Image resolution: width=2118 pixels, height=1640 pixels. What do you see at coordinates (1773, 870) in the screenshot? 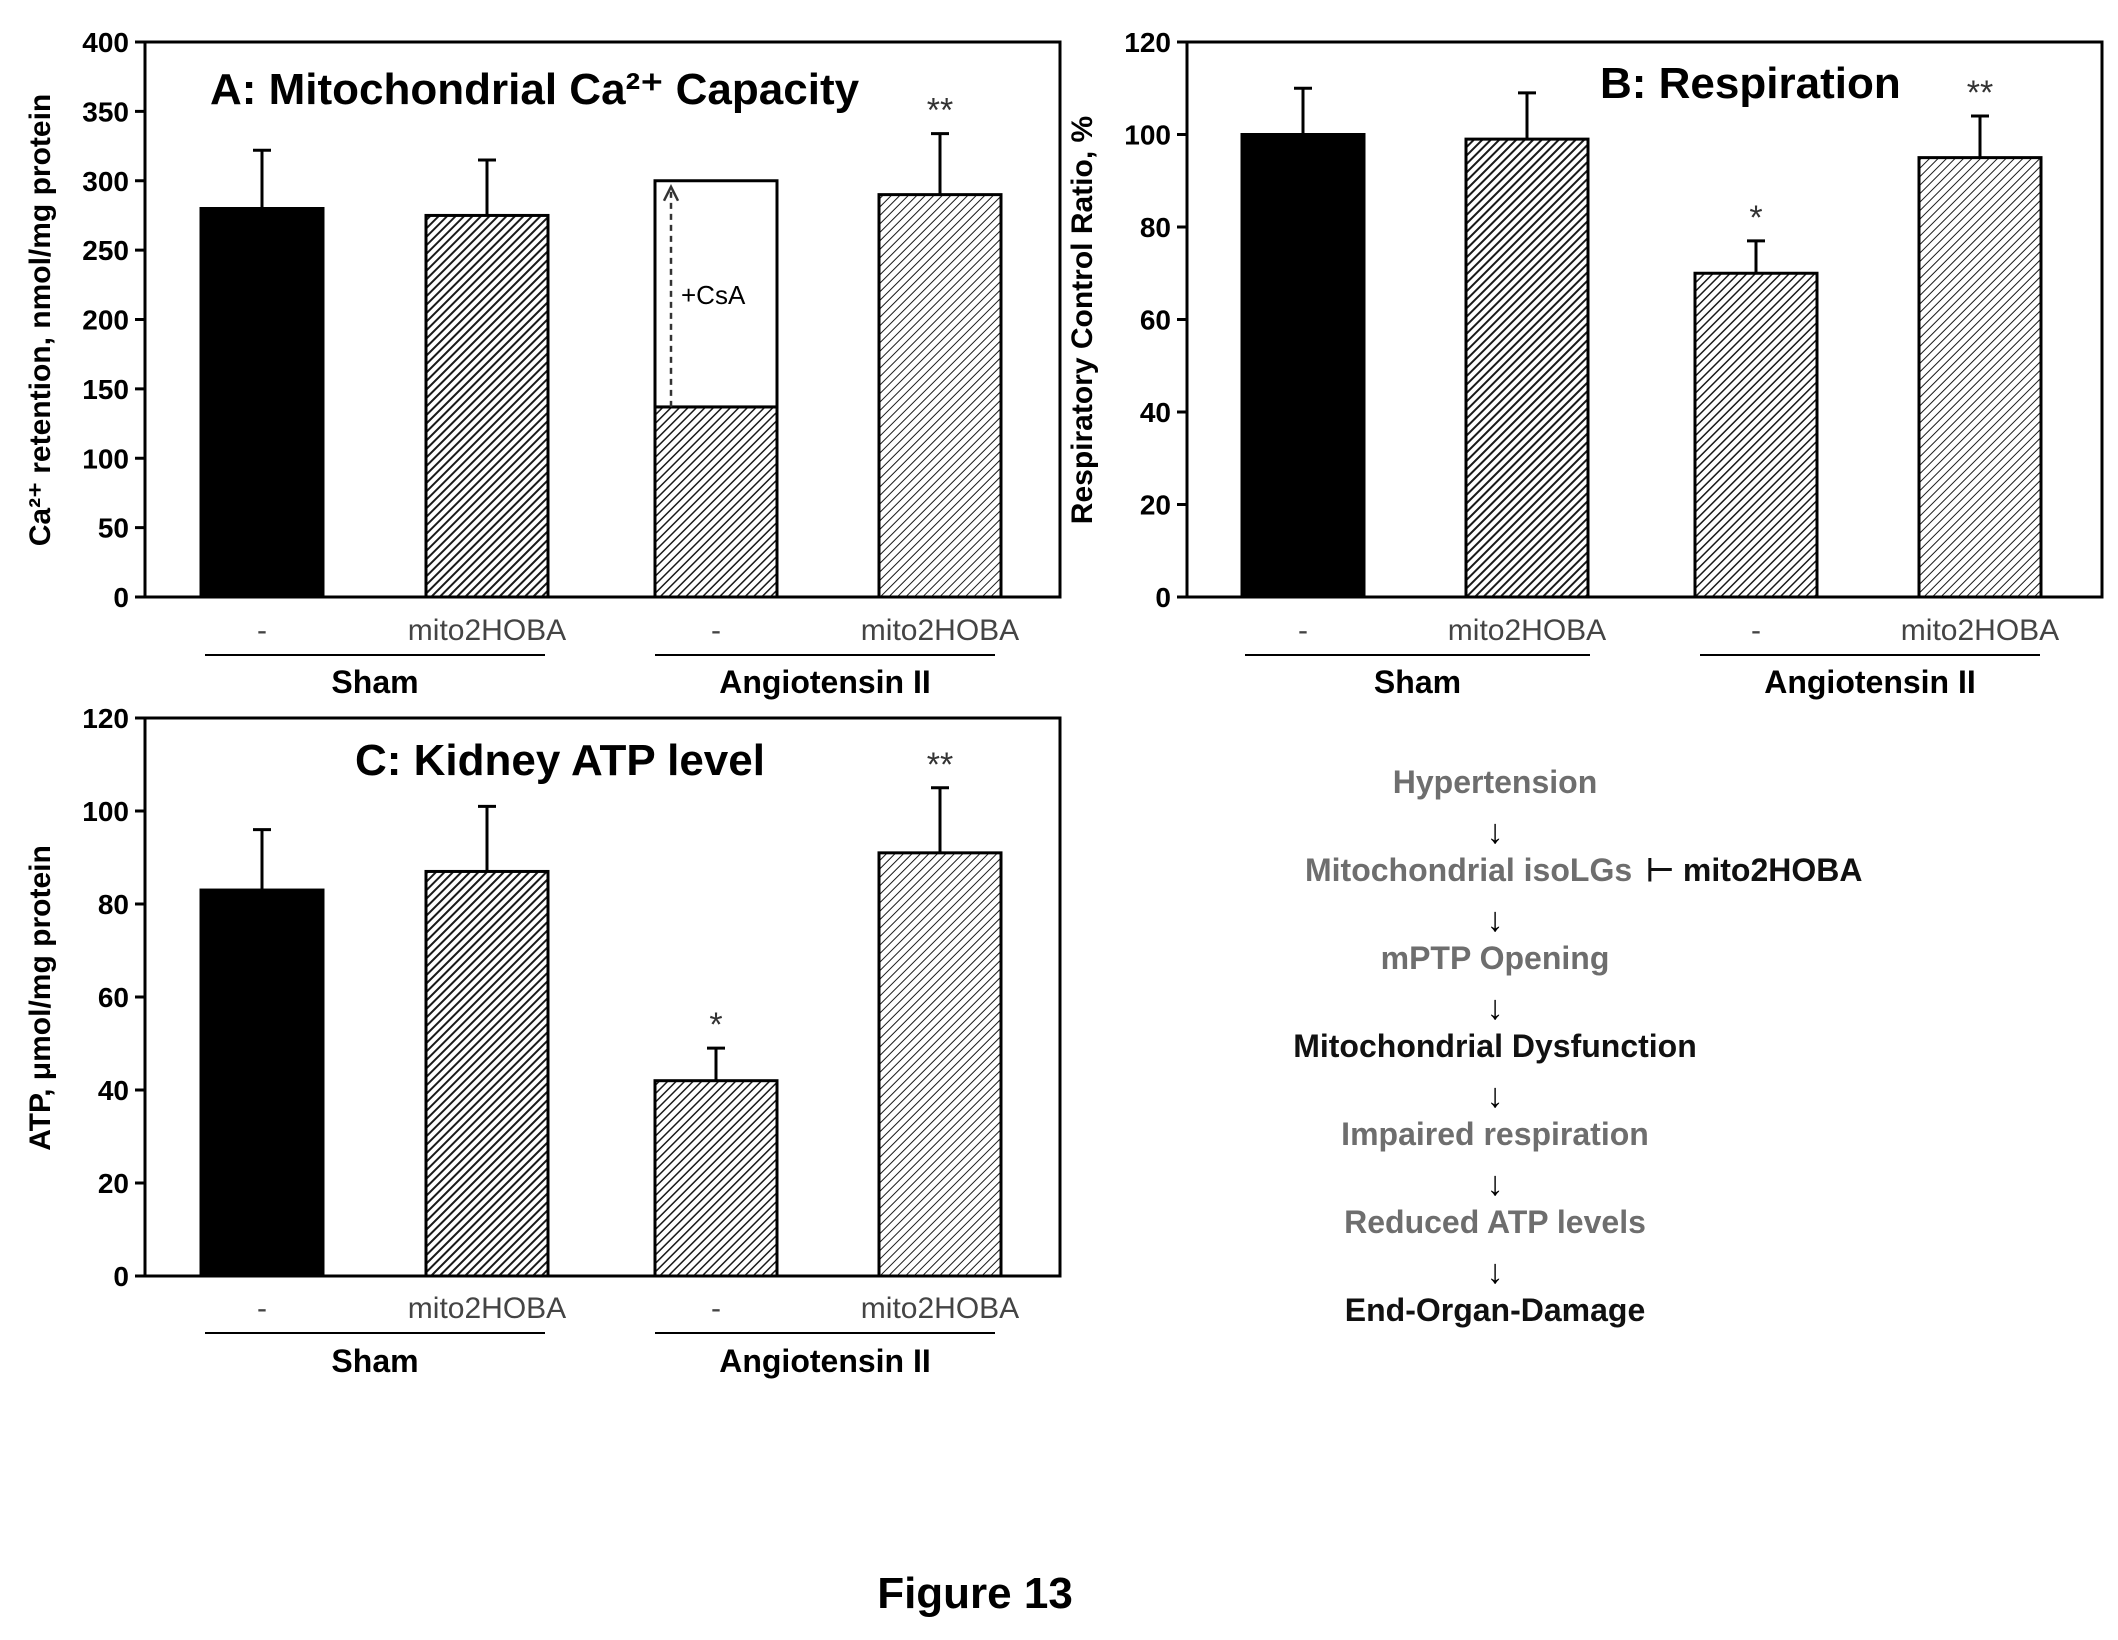
I see `inhibitor-label: mito2HOBA` at bounding box center [1773, 870].